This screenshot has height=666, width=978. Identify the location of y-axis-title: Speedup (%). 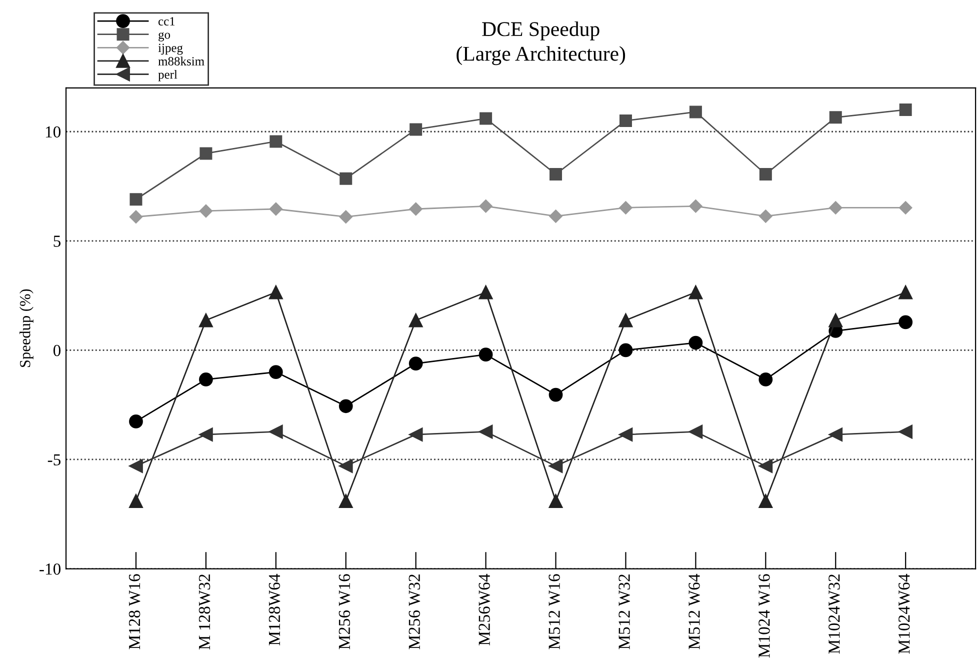
(27, 328).